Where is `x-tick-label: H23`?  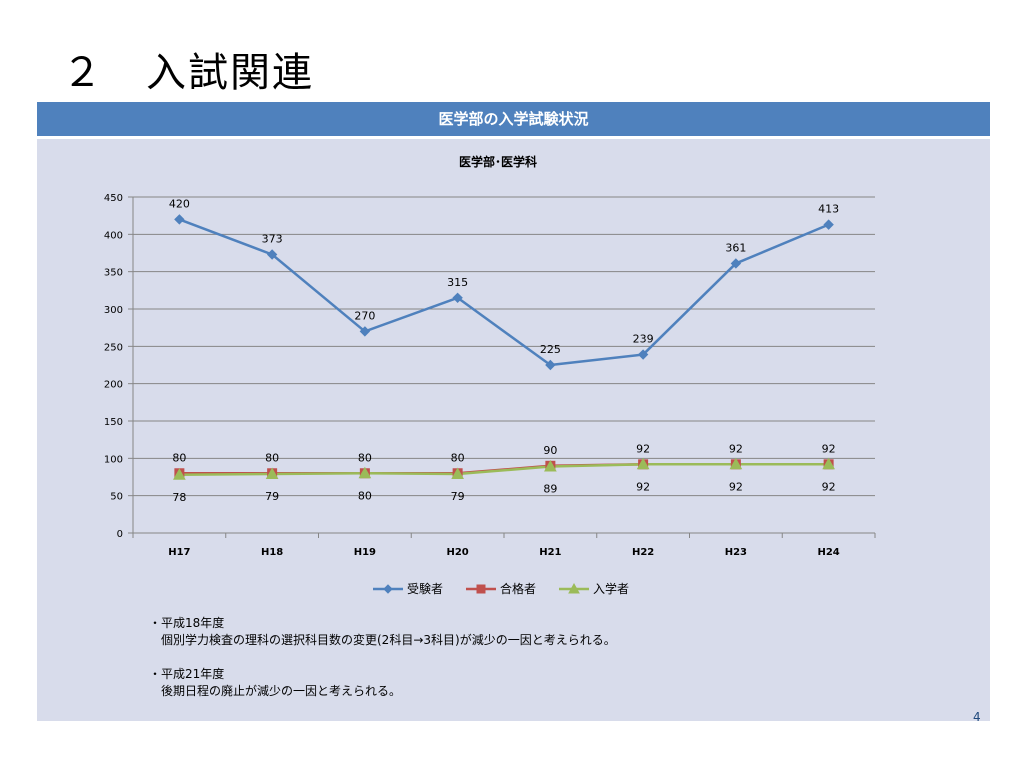 x-tick-label: H23 is located at coordinates (736, 552).